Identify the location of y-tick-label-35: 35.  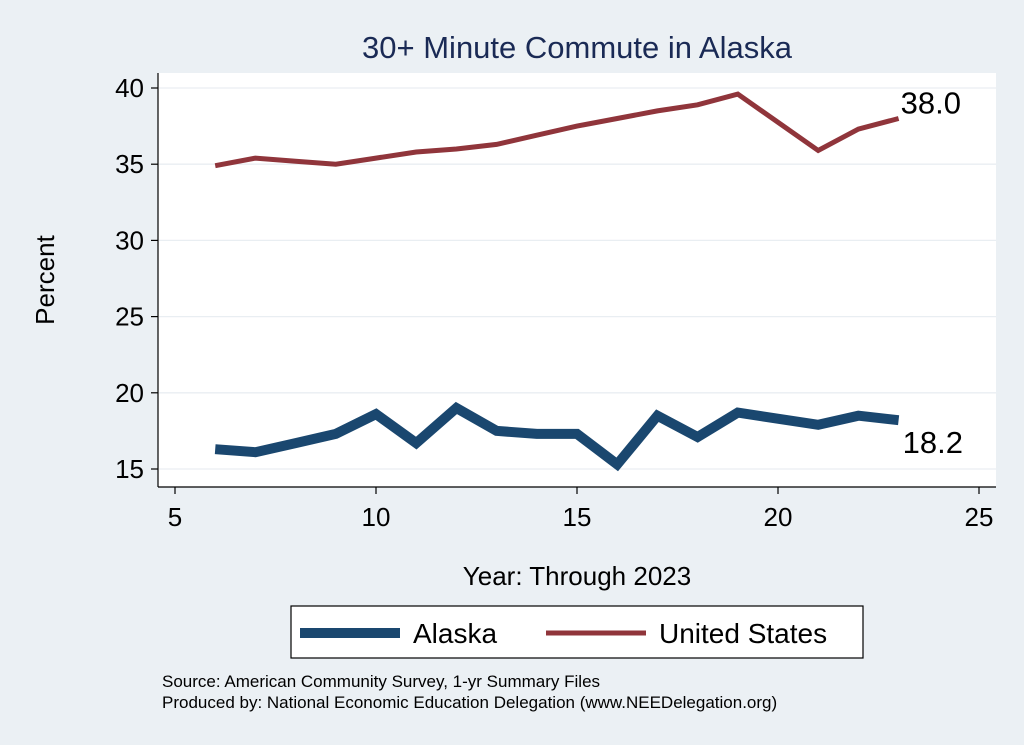
(129, 164).